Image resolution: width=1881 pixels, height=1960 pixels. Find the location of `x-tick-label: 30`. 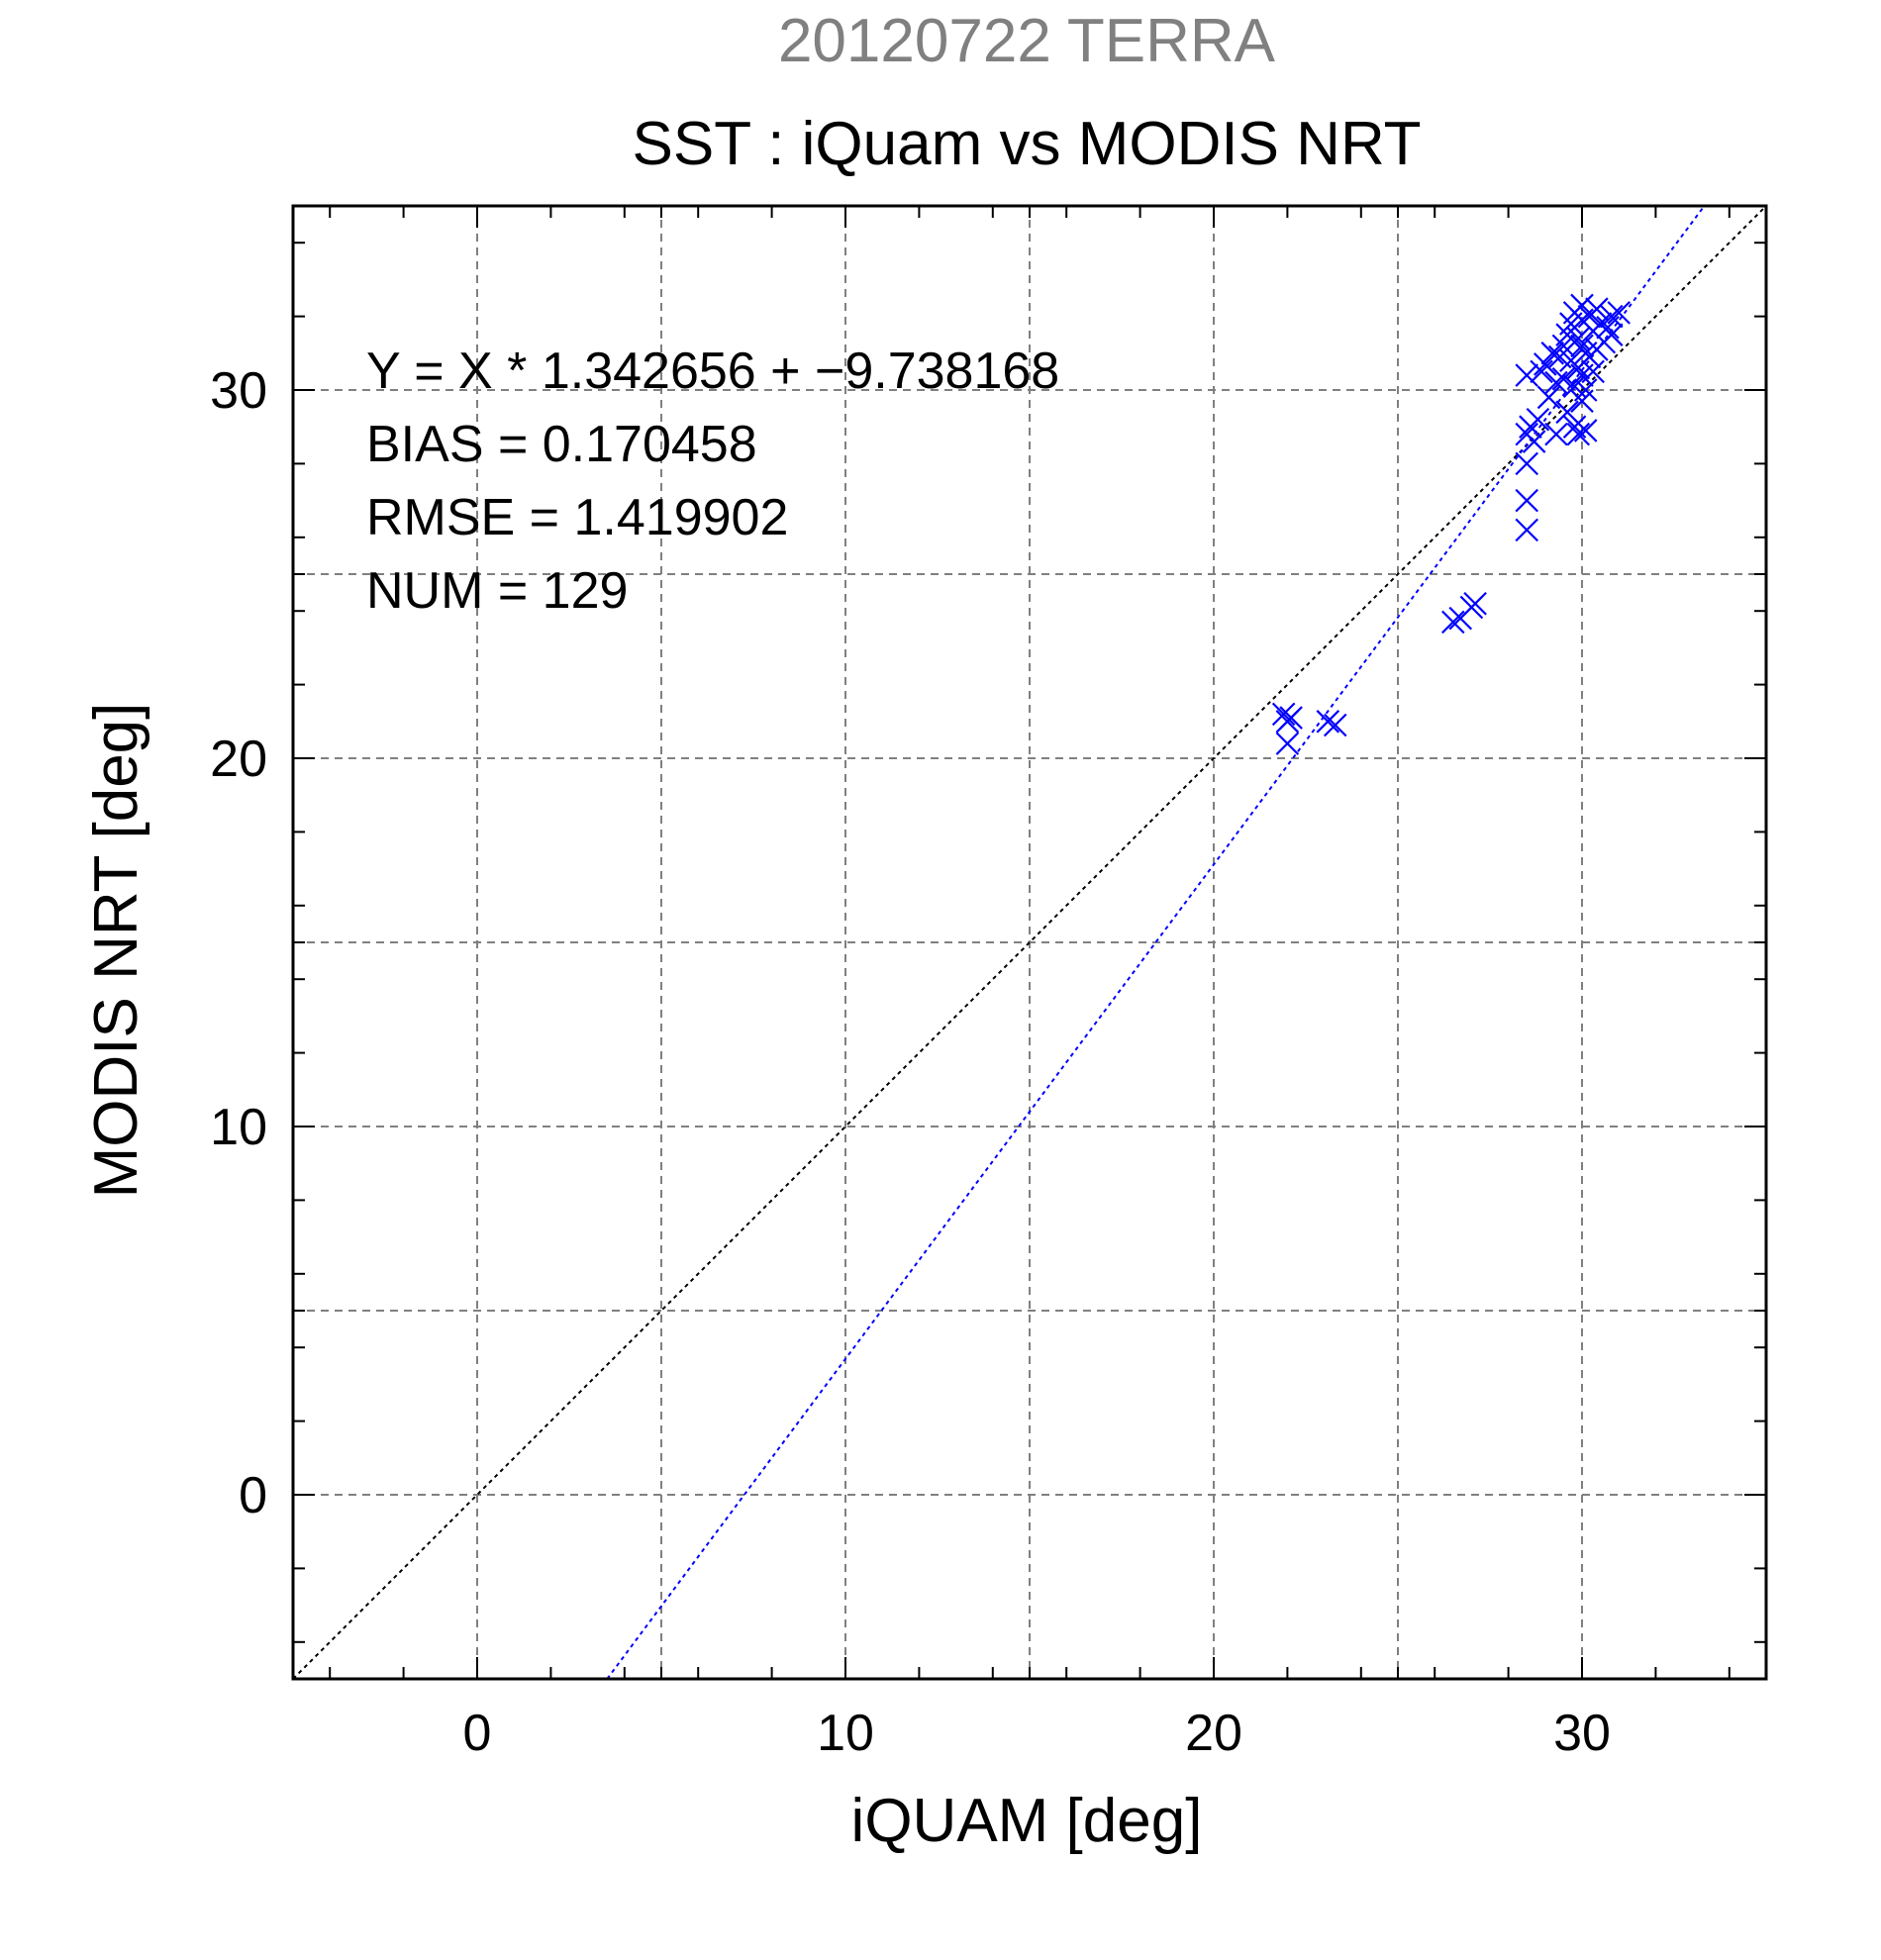

x-tick-label: 30 is located at coordinates (1582, 1733).